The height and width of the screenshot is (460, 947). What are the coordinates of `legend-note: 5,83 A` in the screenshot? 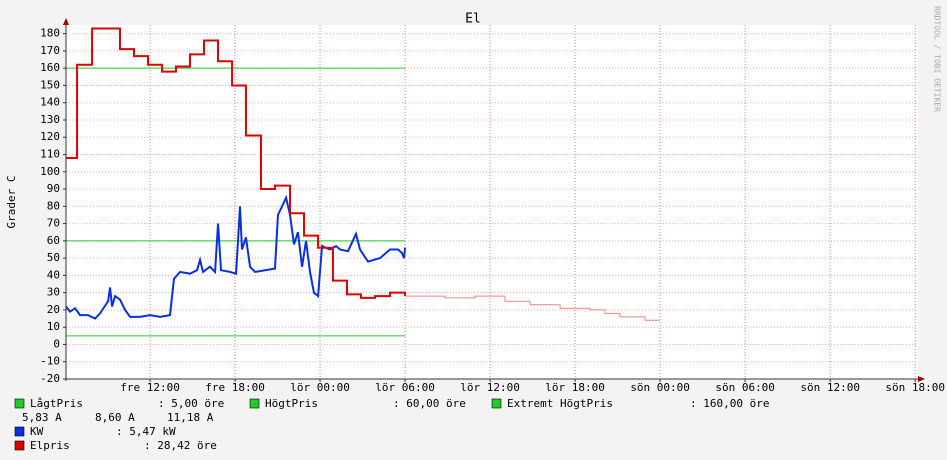 It's located at (42, 417).